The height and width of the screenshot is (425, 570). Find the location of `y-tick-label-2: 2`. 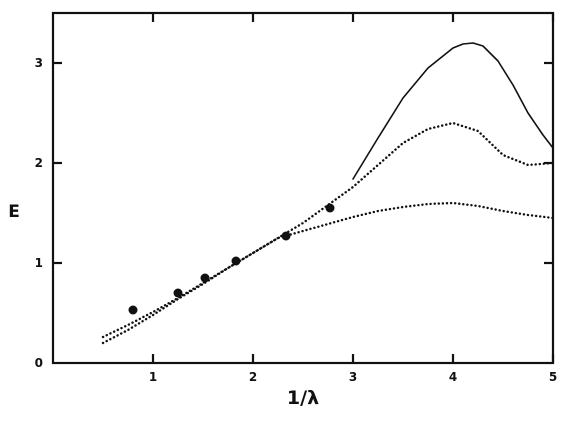

y-tick-label-2: 2 is located at coordinates (39, 163).